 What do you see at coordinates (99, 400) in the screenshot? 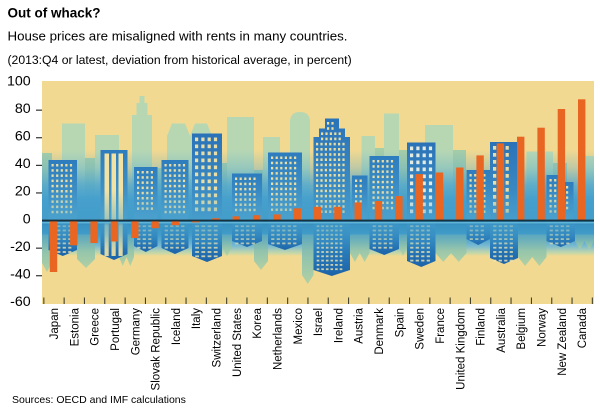
I see `svg-text:Sources: OECD and IMF calculat: Sources: OECD and IMF calculations` at bounding box center [99, 400].